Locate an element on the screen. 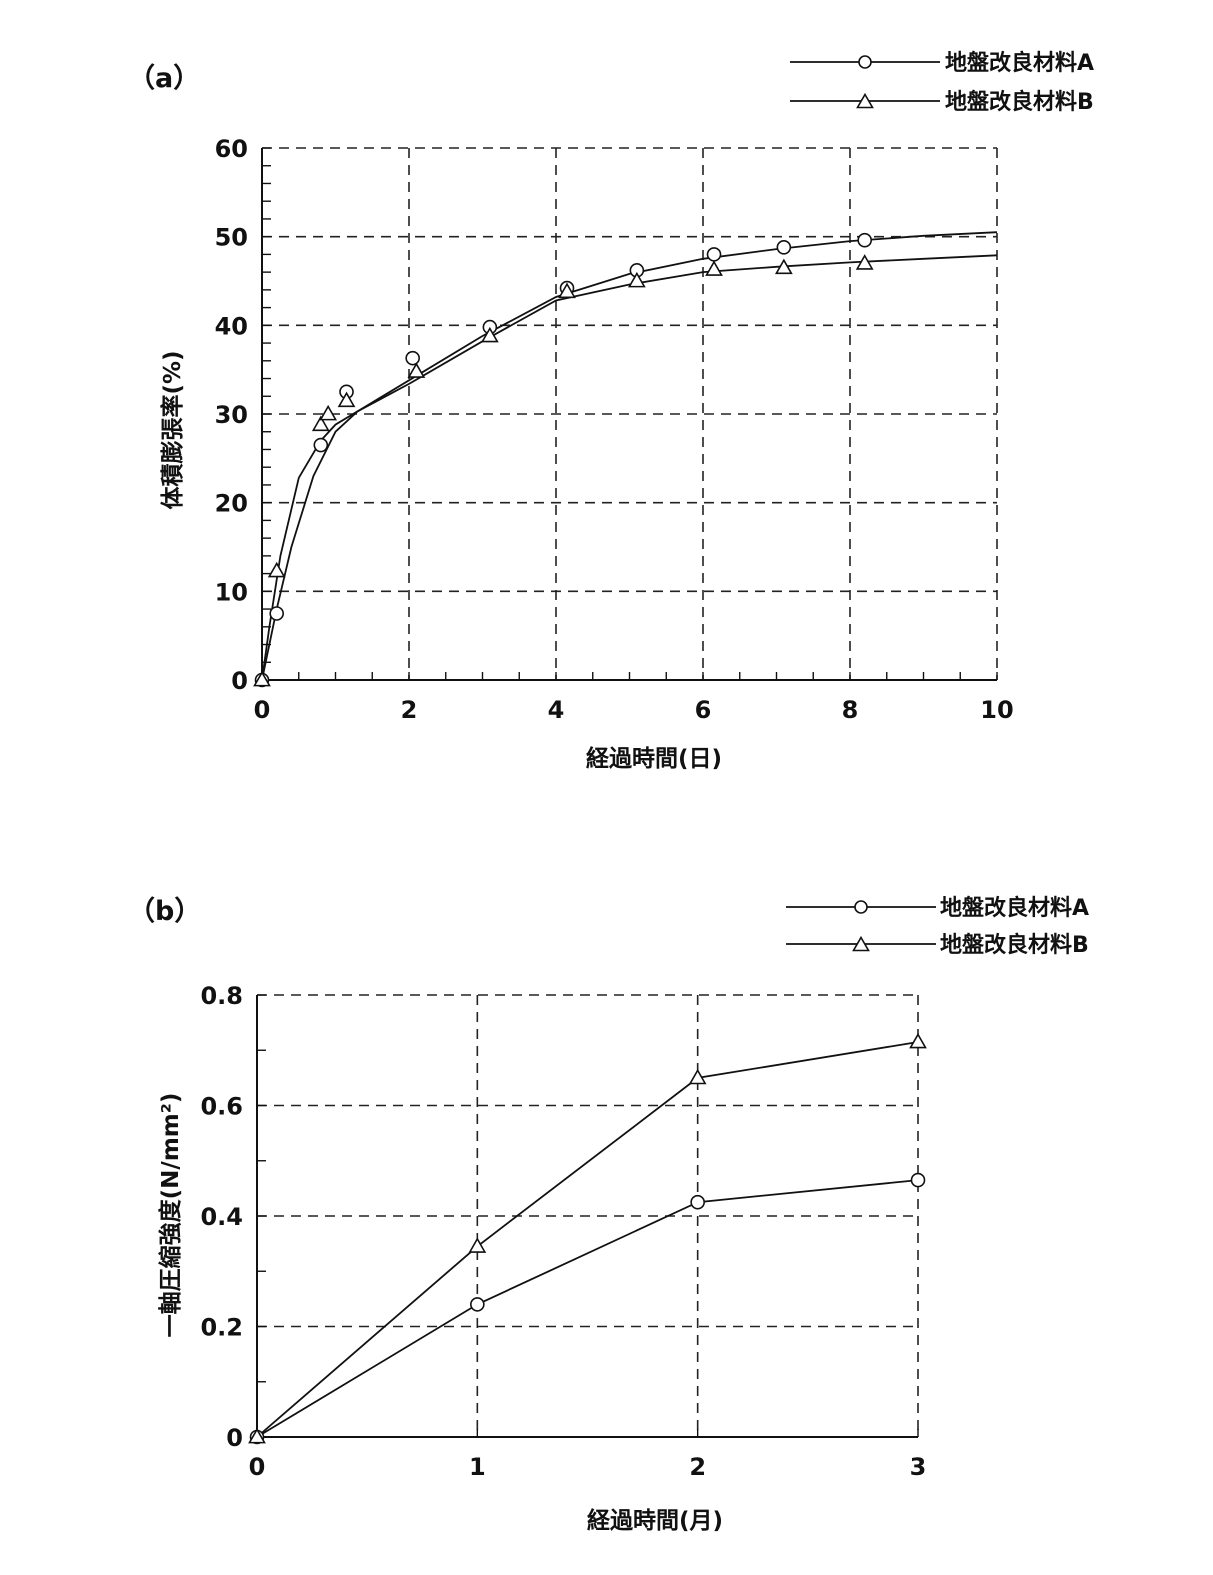 This screenshot has height=1575, width=1213. y-tick-label: 10 is located at coordinates (231, 592).